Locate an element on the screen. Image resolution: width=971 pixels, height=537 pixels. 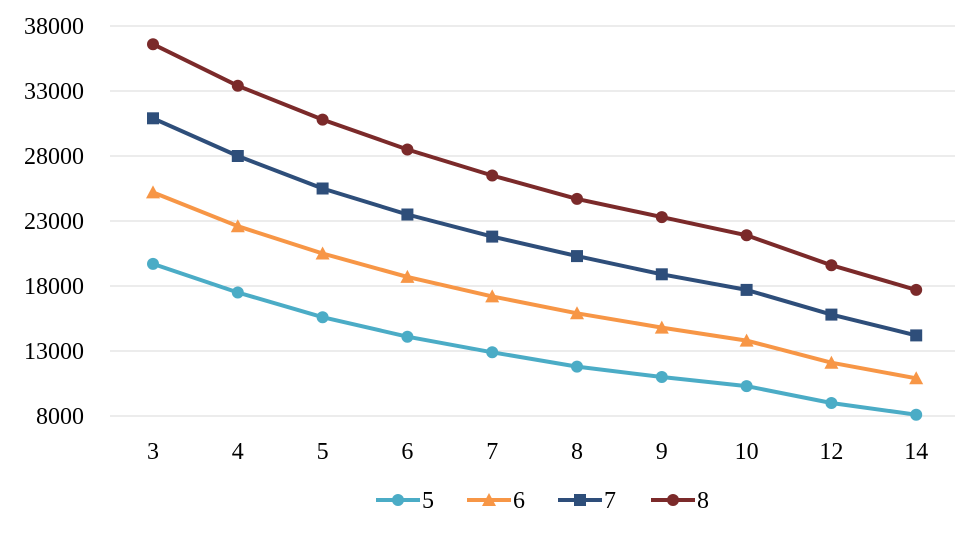
legend-label: 6 is located at coordinates (519, 501).